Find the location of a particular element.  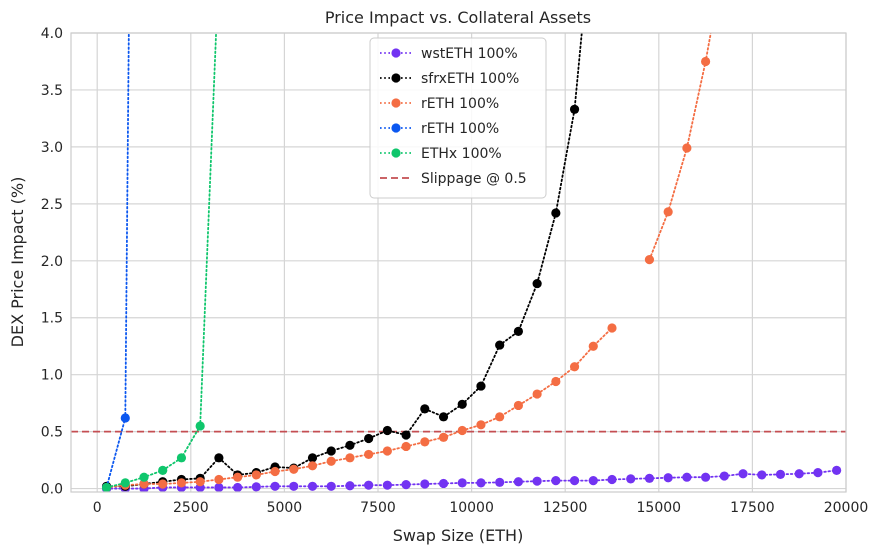

x-tick-label: 20000 is located at coordinates (846, 508).